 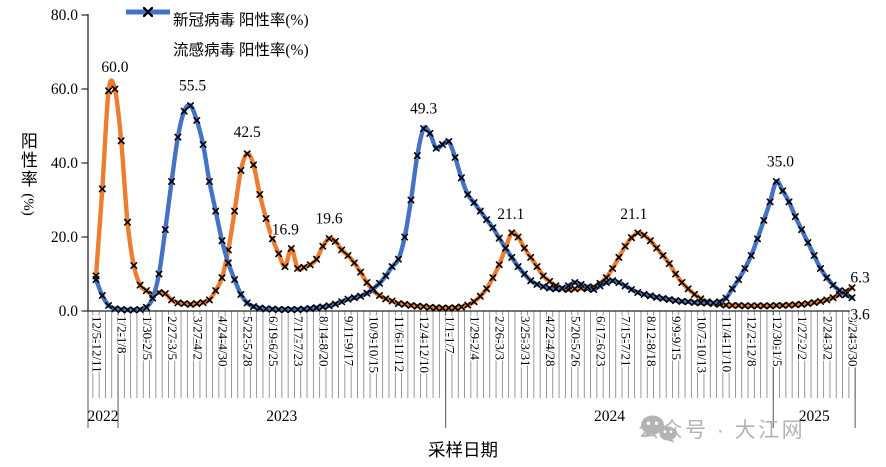 What do you see at coordinates (860, 278) in the screenshot?
I see `peak-annotation: 6.3` at bounding box center [860, 278].